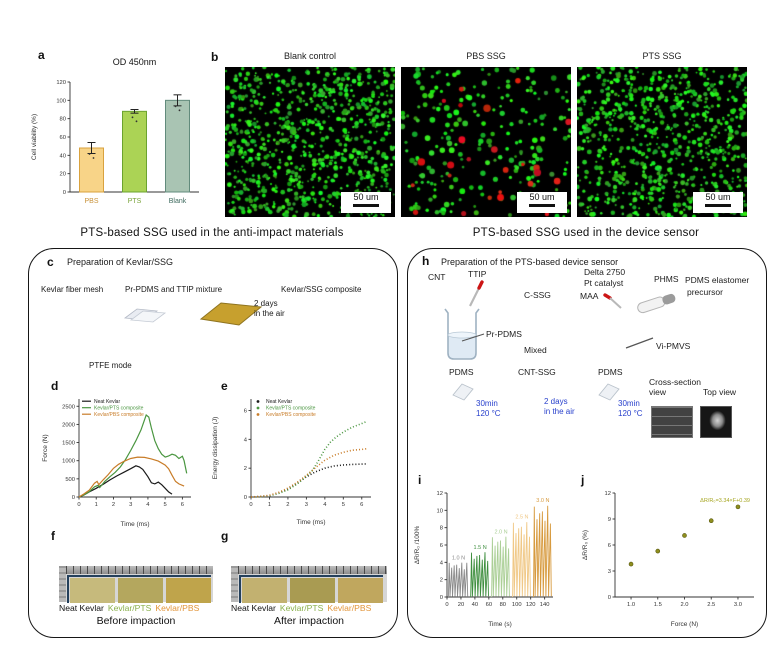 Image resolution: width=771 pixels, height=648 pixels. I want to click on maa-label: MAA, so click(589, 296).